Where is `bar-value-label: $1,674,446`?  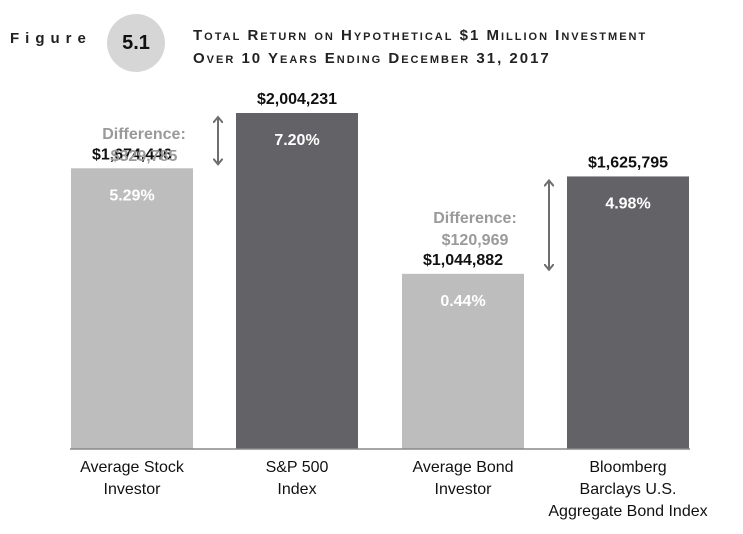
bar-value-label: $1,674,446 is located at coordinates (132, 154).